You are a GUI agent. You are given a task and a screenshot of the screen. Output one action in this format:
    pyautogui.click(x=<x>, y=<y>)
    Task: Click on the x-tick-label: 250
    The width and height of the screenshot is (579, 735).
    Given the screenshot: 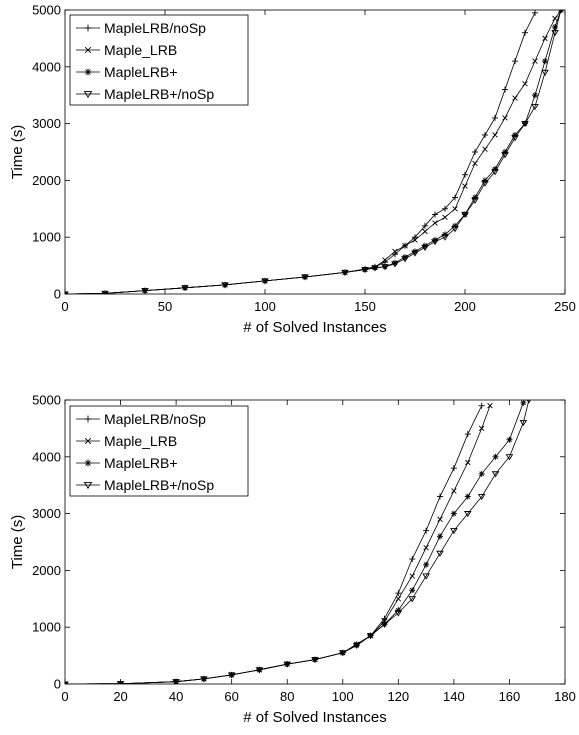 What is the action you would take?
    pyautogui.click(x=565, y=306)
    